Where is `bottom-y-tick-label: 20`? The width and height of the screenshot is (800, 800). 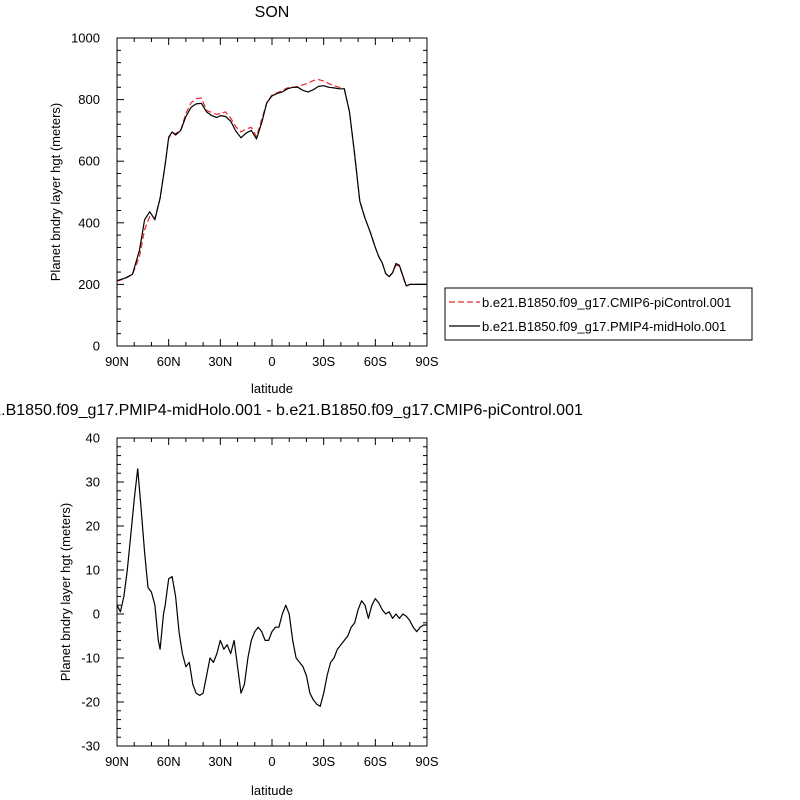
bottom-y-tick-label: 20 is located at coordinates (93, 526).